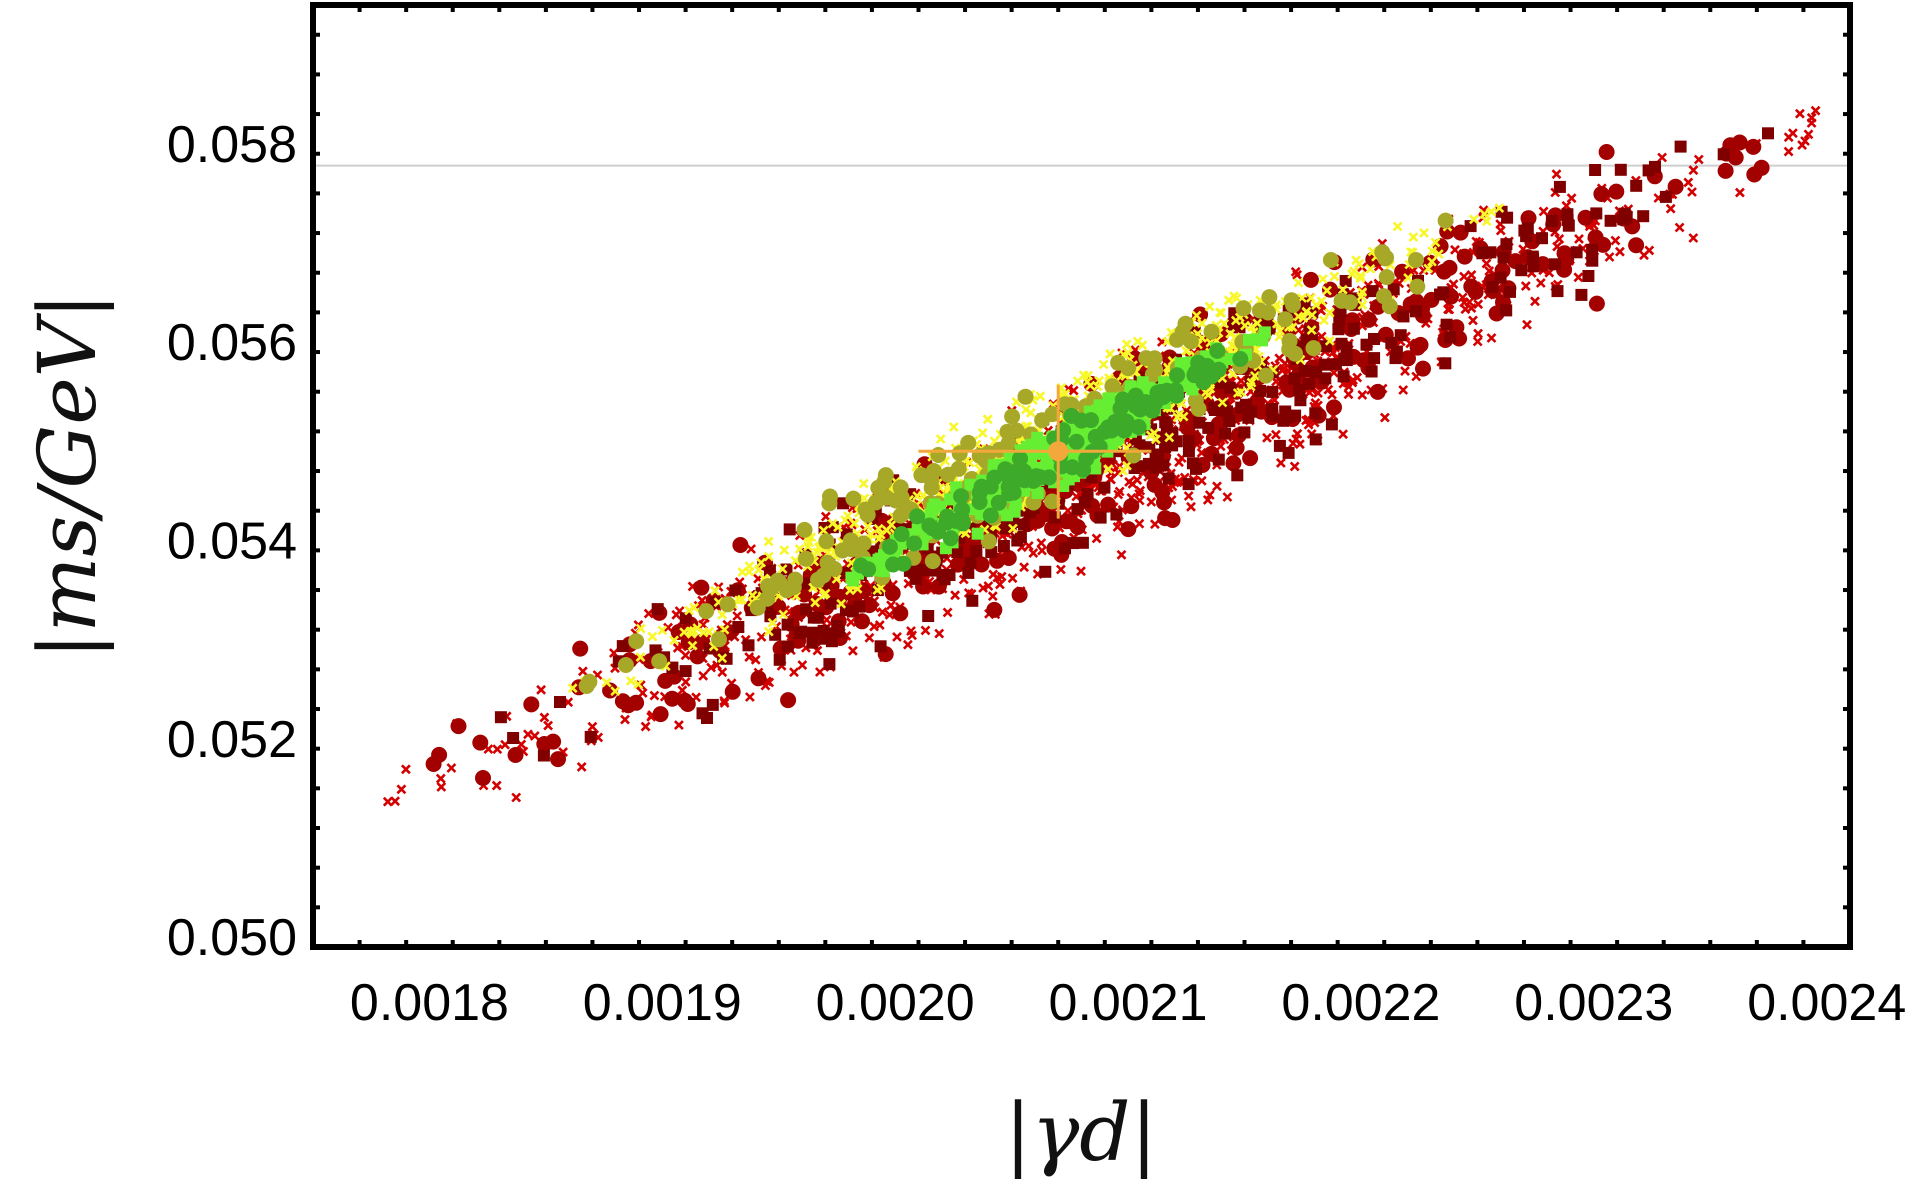 This screenshot has height=1185, width=1905. I want to click on x-tick-label: 0.0019, so click(662, 1003).